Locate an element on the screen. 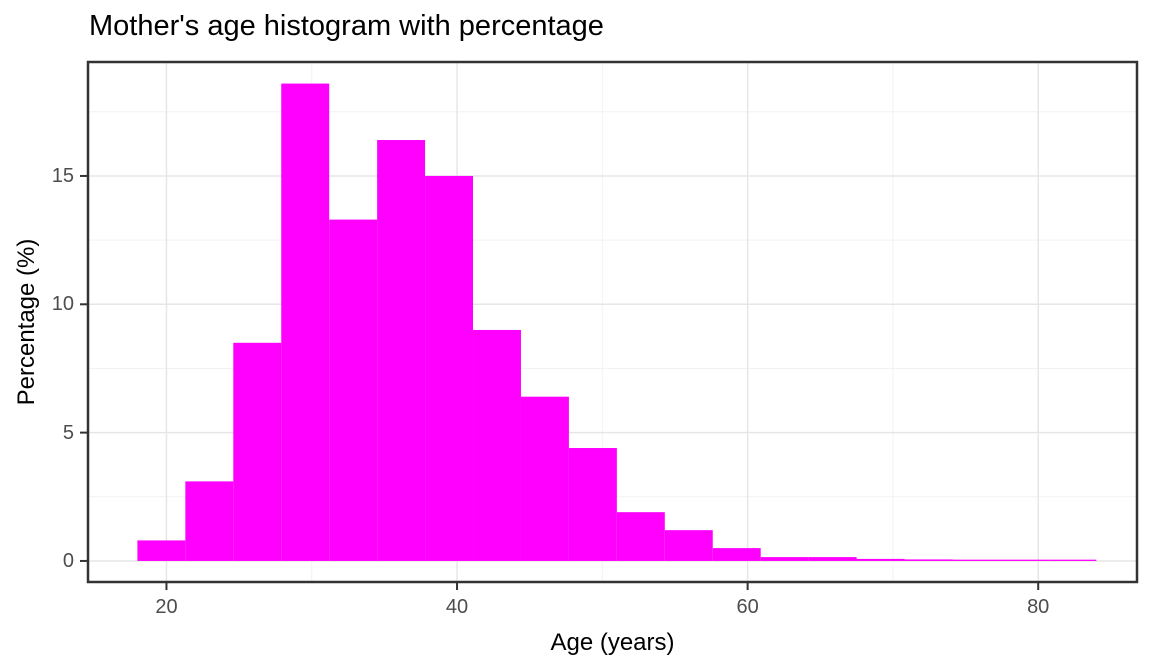  x-tick-label: 80 is located at coordinates (1038, 607).